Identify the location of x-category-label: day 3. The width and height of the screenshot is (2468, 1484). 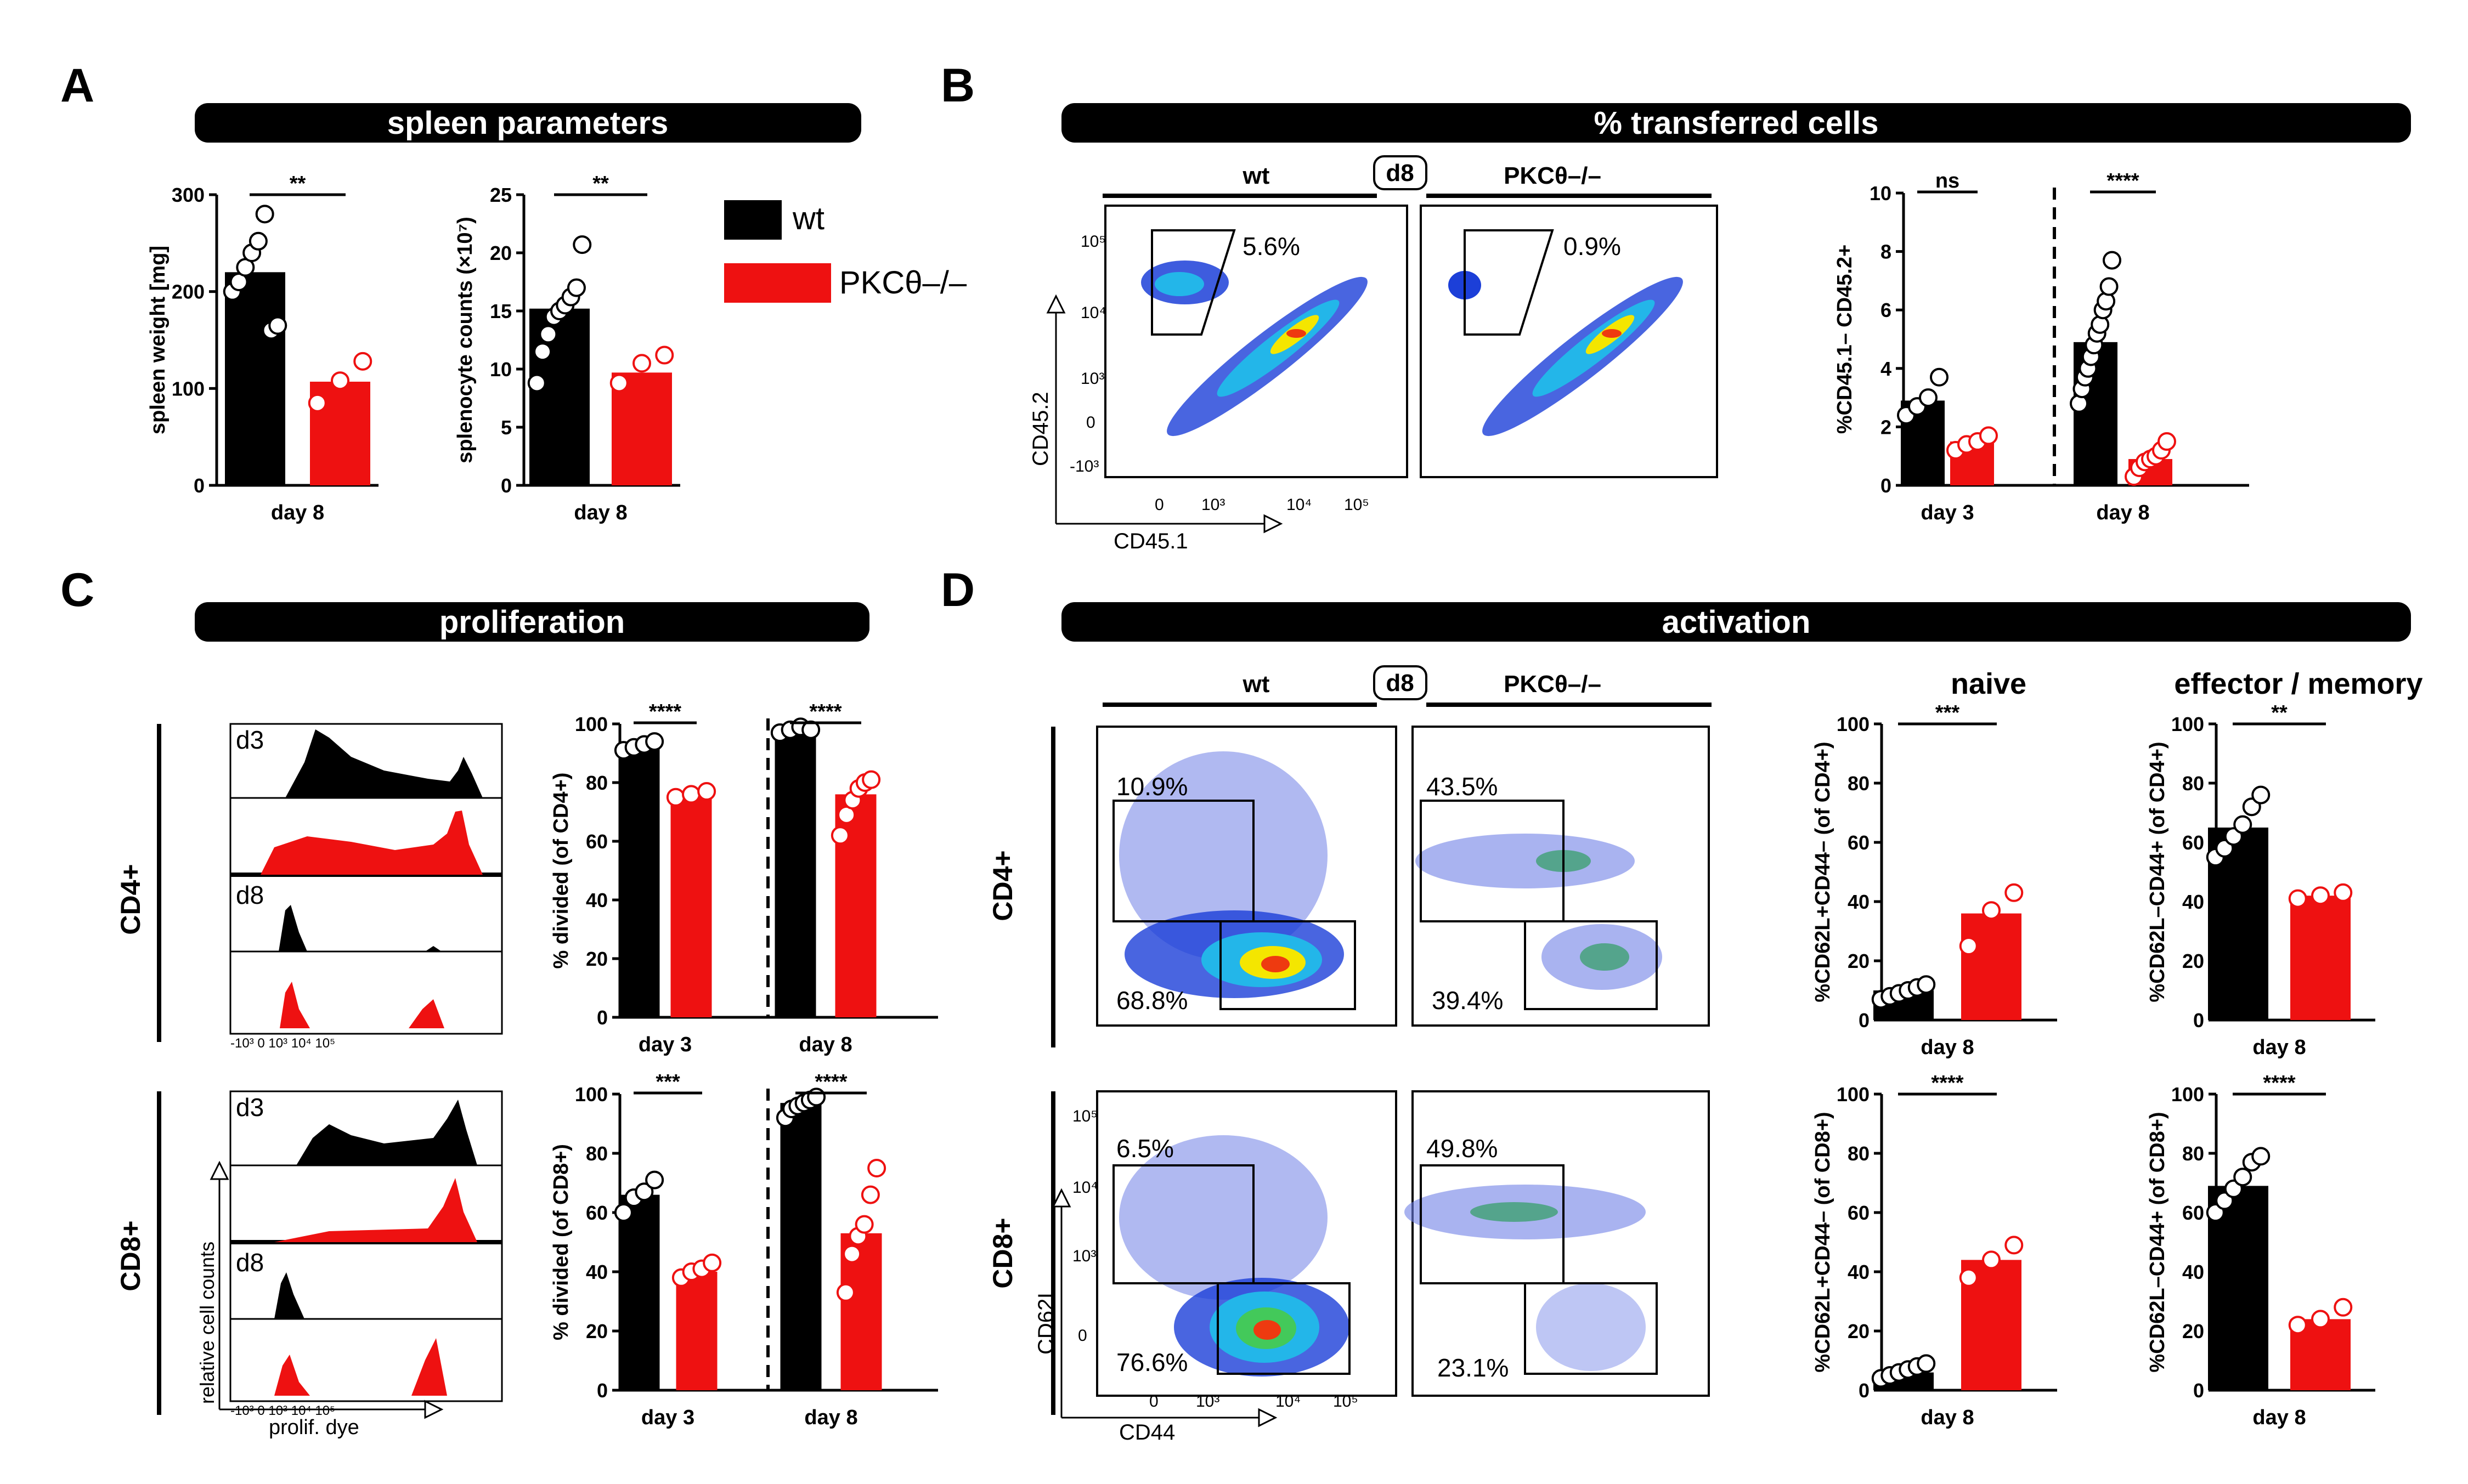
(665, 1044).